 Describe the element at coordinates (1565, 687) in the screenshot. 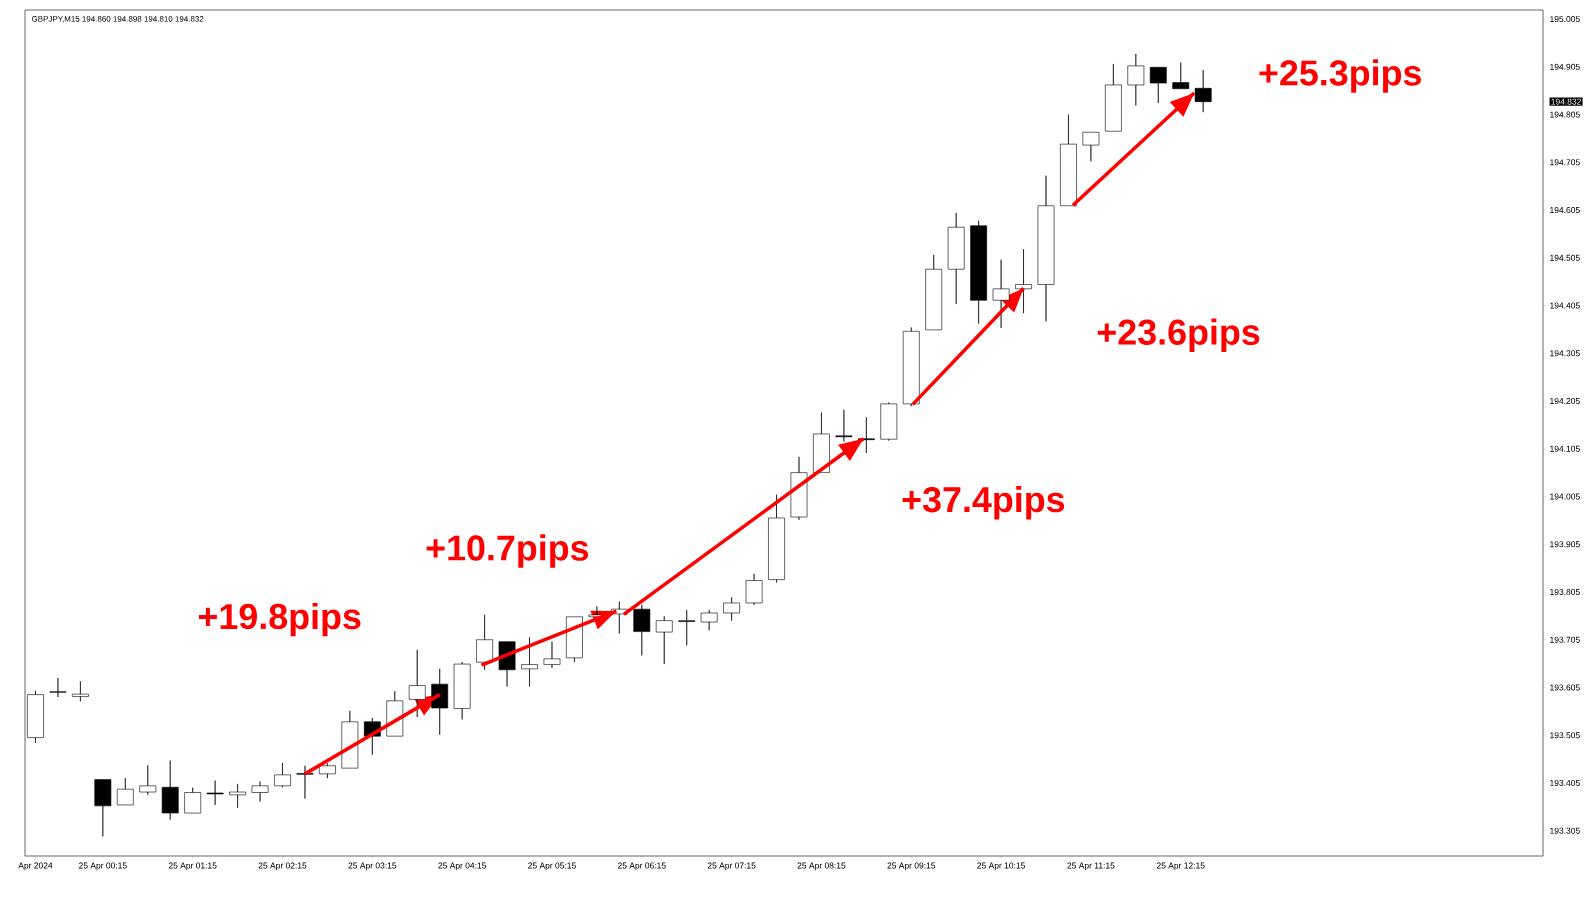

I see `y-tick-label: 193.605` at that location.